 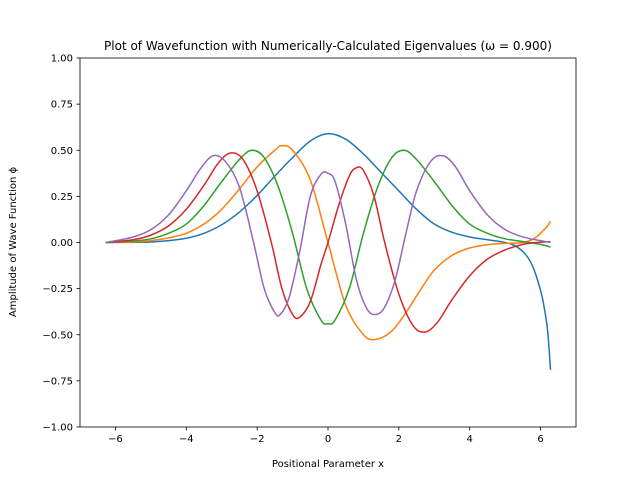 What do you see at coordinates (13, 242) in the screenshot?
I see `y-axis-label: Amplitude of Wave Function ϕ` at bounding box center [13, 242].